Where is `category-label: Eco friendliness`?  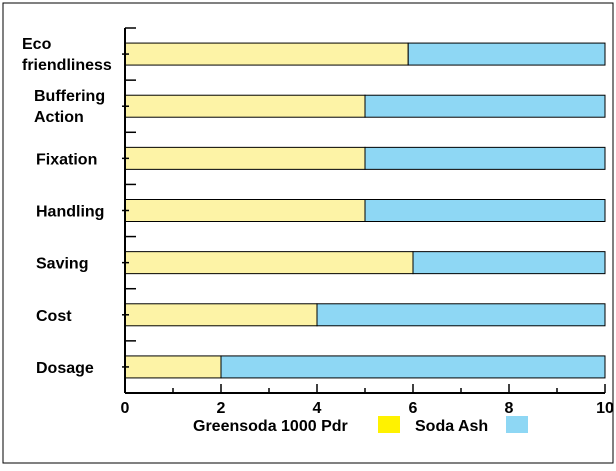
category-label: Eco friendliness is located at coordinates (67, 55).